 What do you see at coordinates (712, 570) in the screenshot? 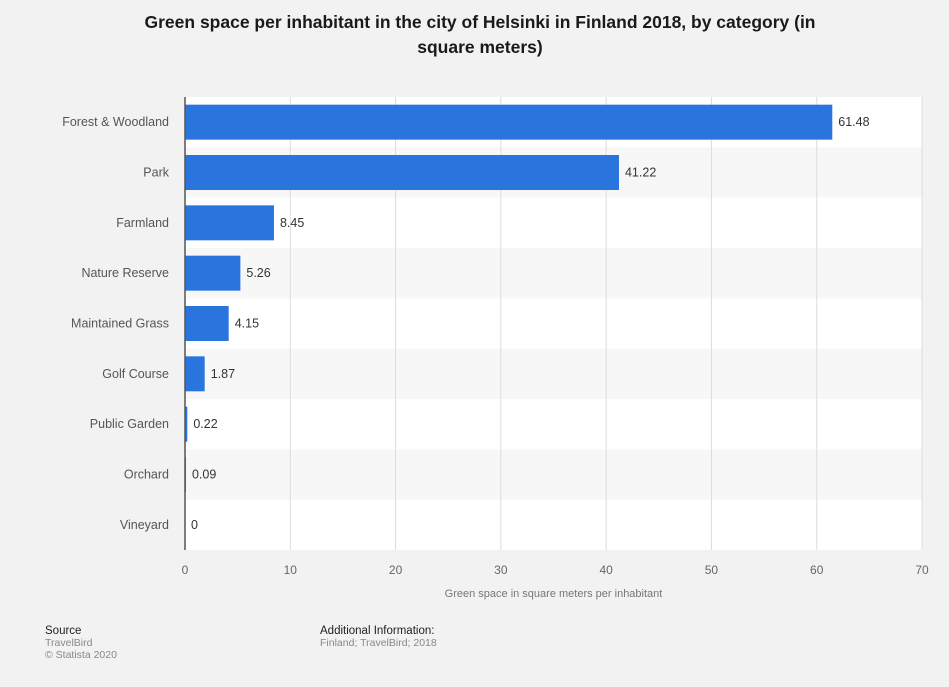
I see `x-tick-label: 50` at bounding box center [712, 570].